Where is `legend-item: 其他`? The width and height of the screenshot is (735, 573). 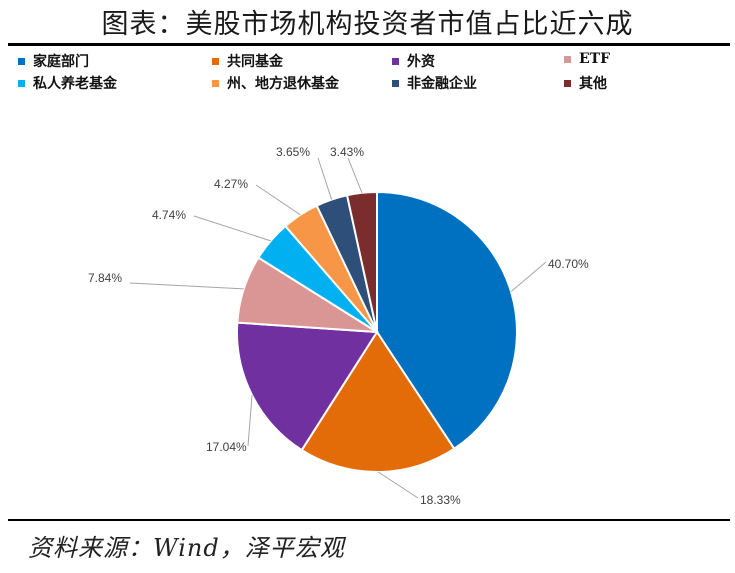 legend-item: 其他 is located at coordinates (585, 83).